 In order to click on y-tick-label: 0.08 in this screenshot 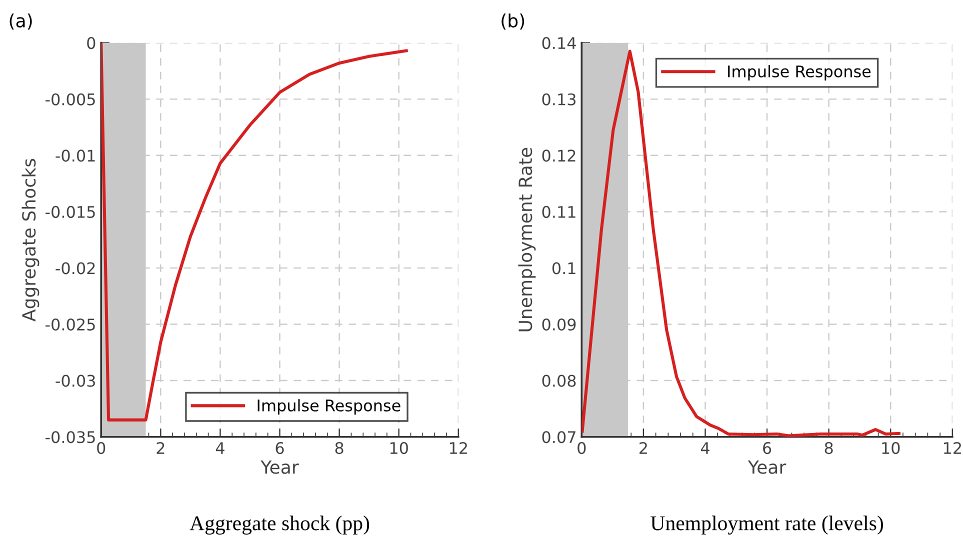, I will do `click(559, 380)`.